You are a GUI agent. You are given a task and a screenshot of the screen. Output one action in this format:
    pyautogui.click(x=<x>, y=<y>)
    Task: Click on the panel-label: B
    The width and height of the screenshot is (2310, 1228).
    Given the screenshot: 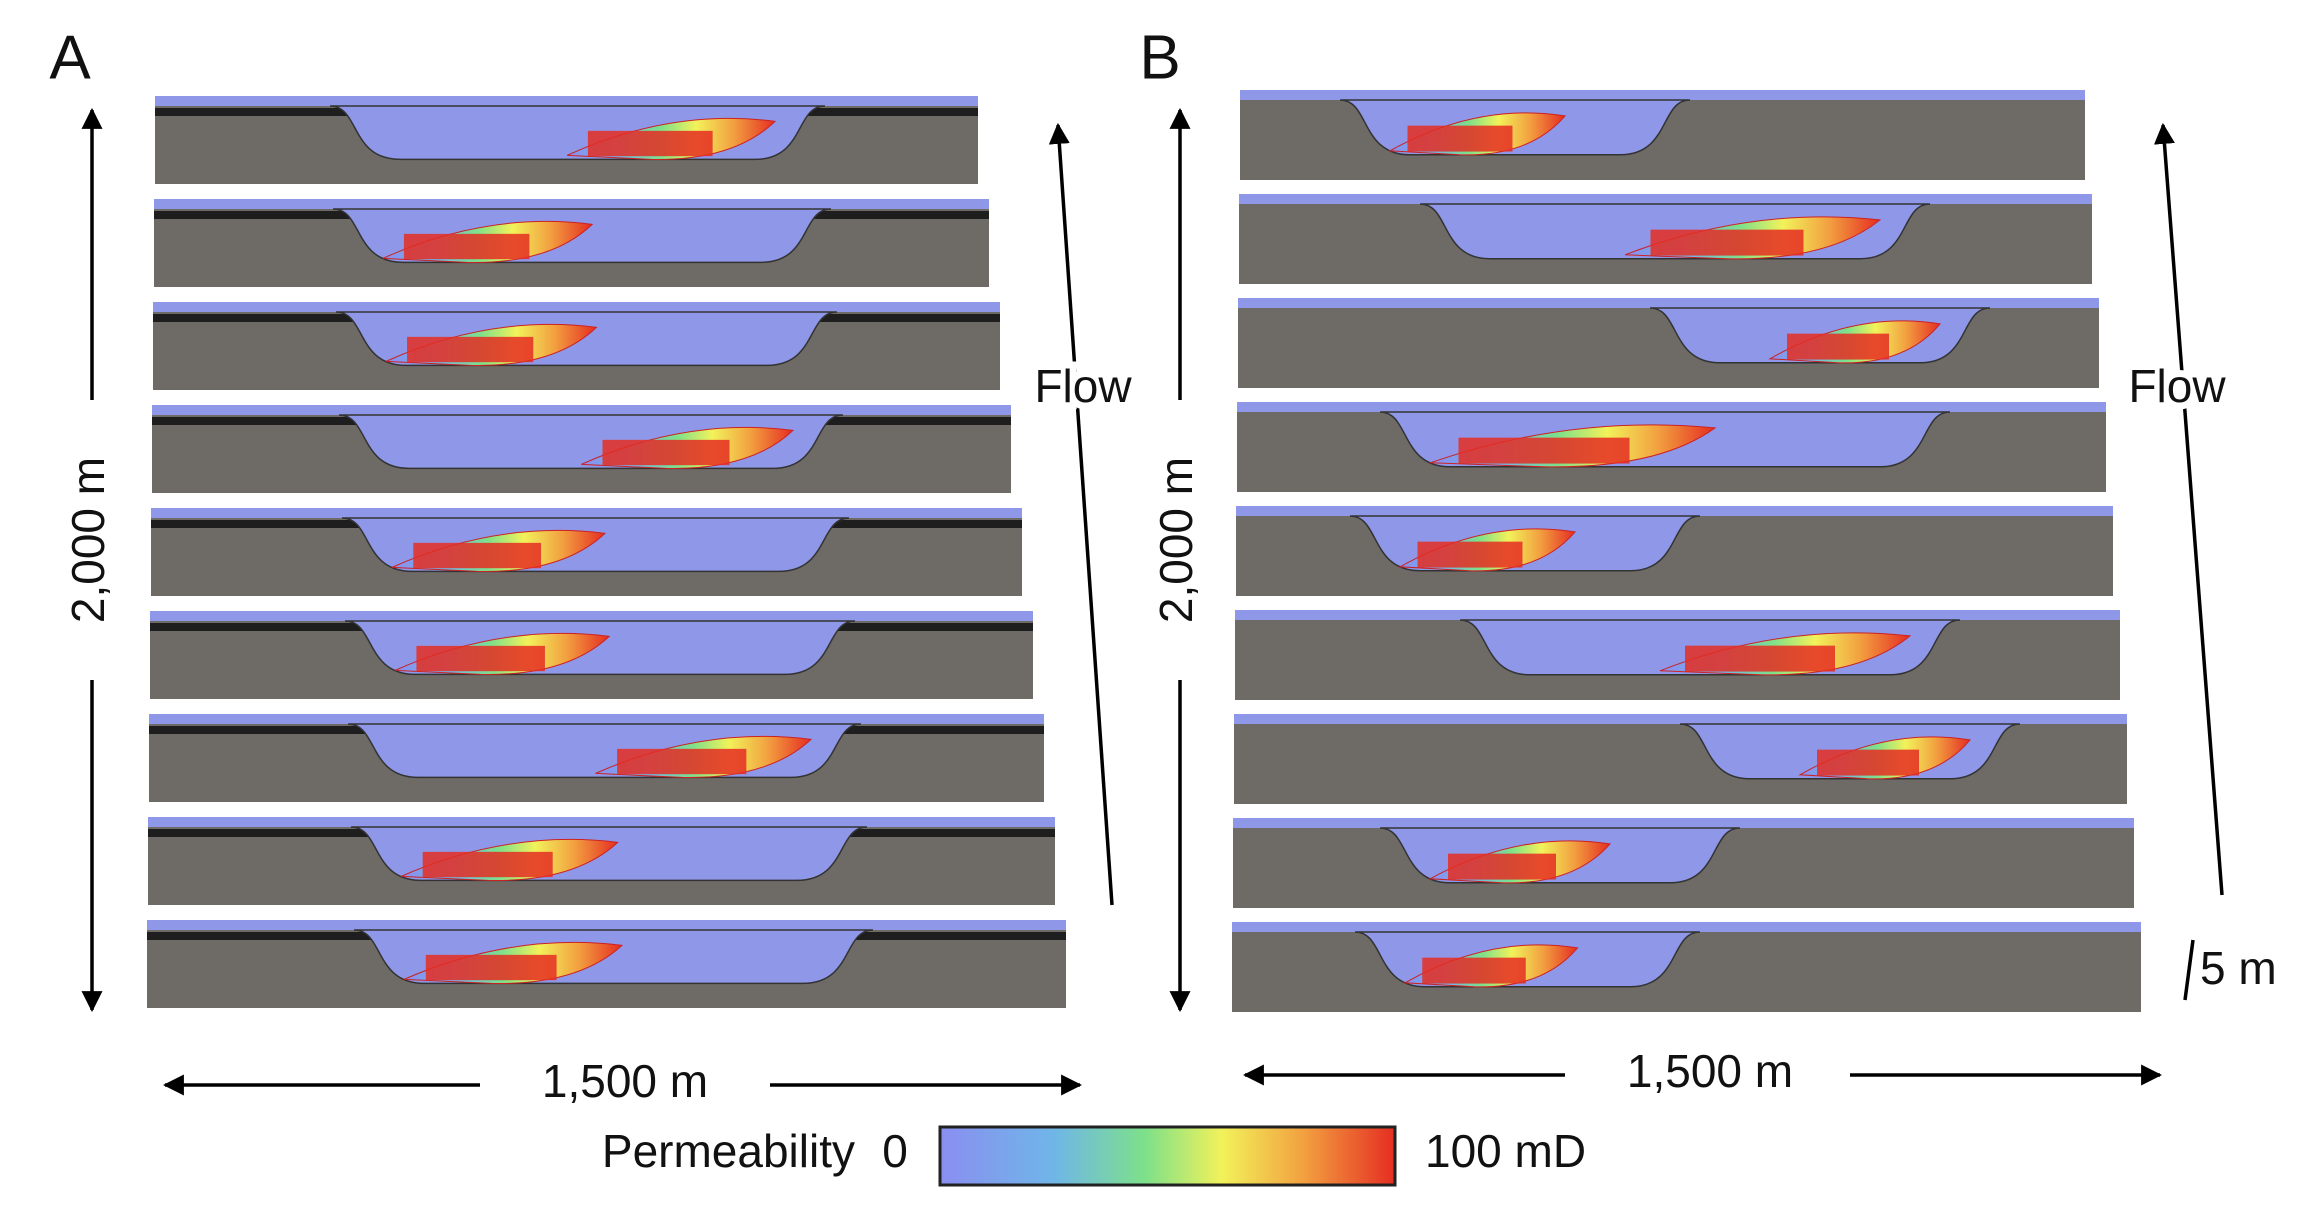 What is the action you would take?
    pyautogui.click(x=1159, y=57)
    